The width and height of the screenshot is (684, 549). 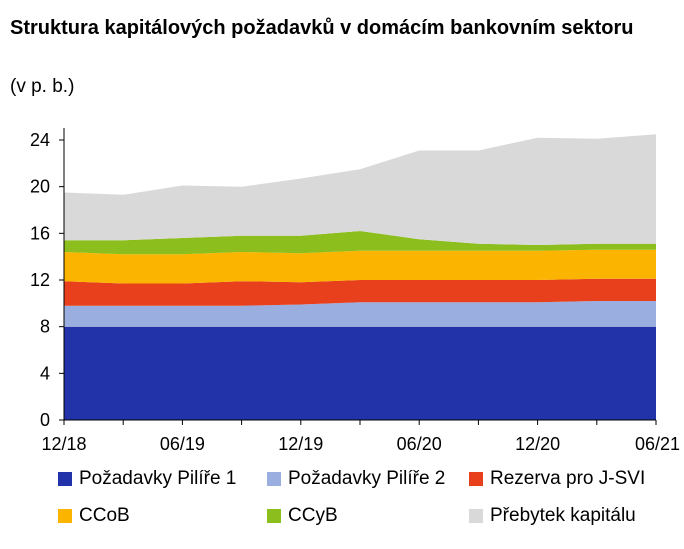 What do you see at coordinates (40, 233) in the screenshot?
I see `y-tick-label: 16` at bounding box center [40, 233].